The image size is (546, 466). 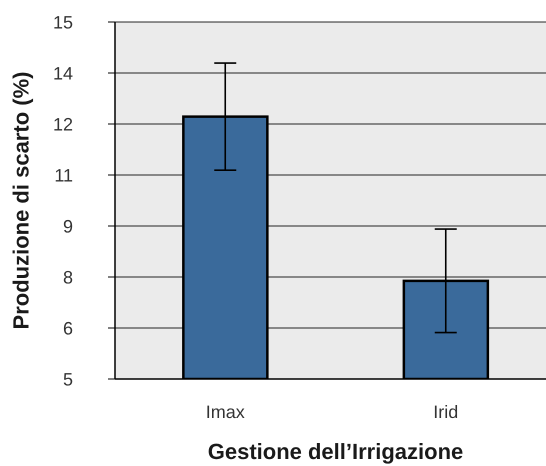 What do you see at coordinates (67, 226) in the screenshot?
I see `y-tick-label: 9` at bounding box center [67, 226].